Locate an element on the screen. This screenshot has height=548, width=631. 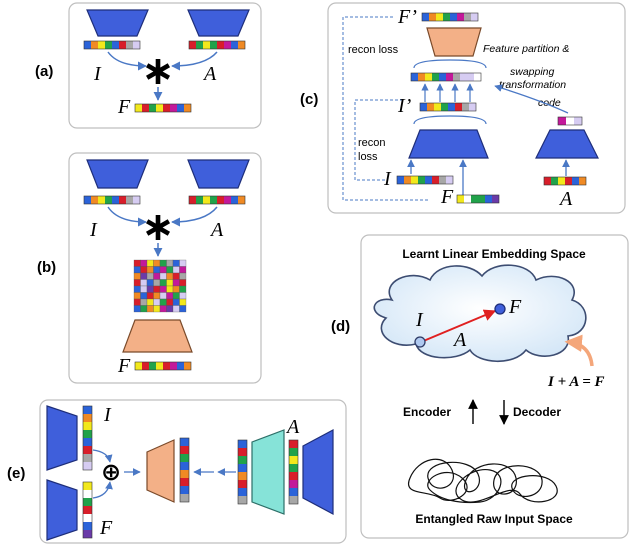
tangled-scribble is located at coordinates (482, 481).